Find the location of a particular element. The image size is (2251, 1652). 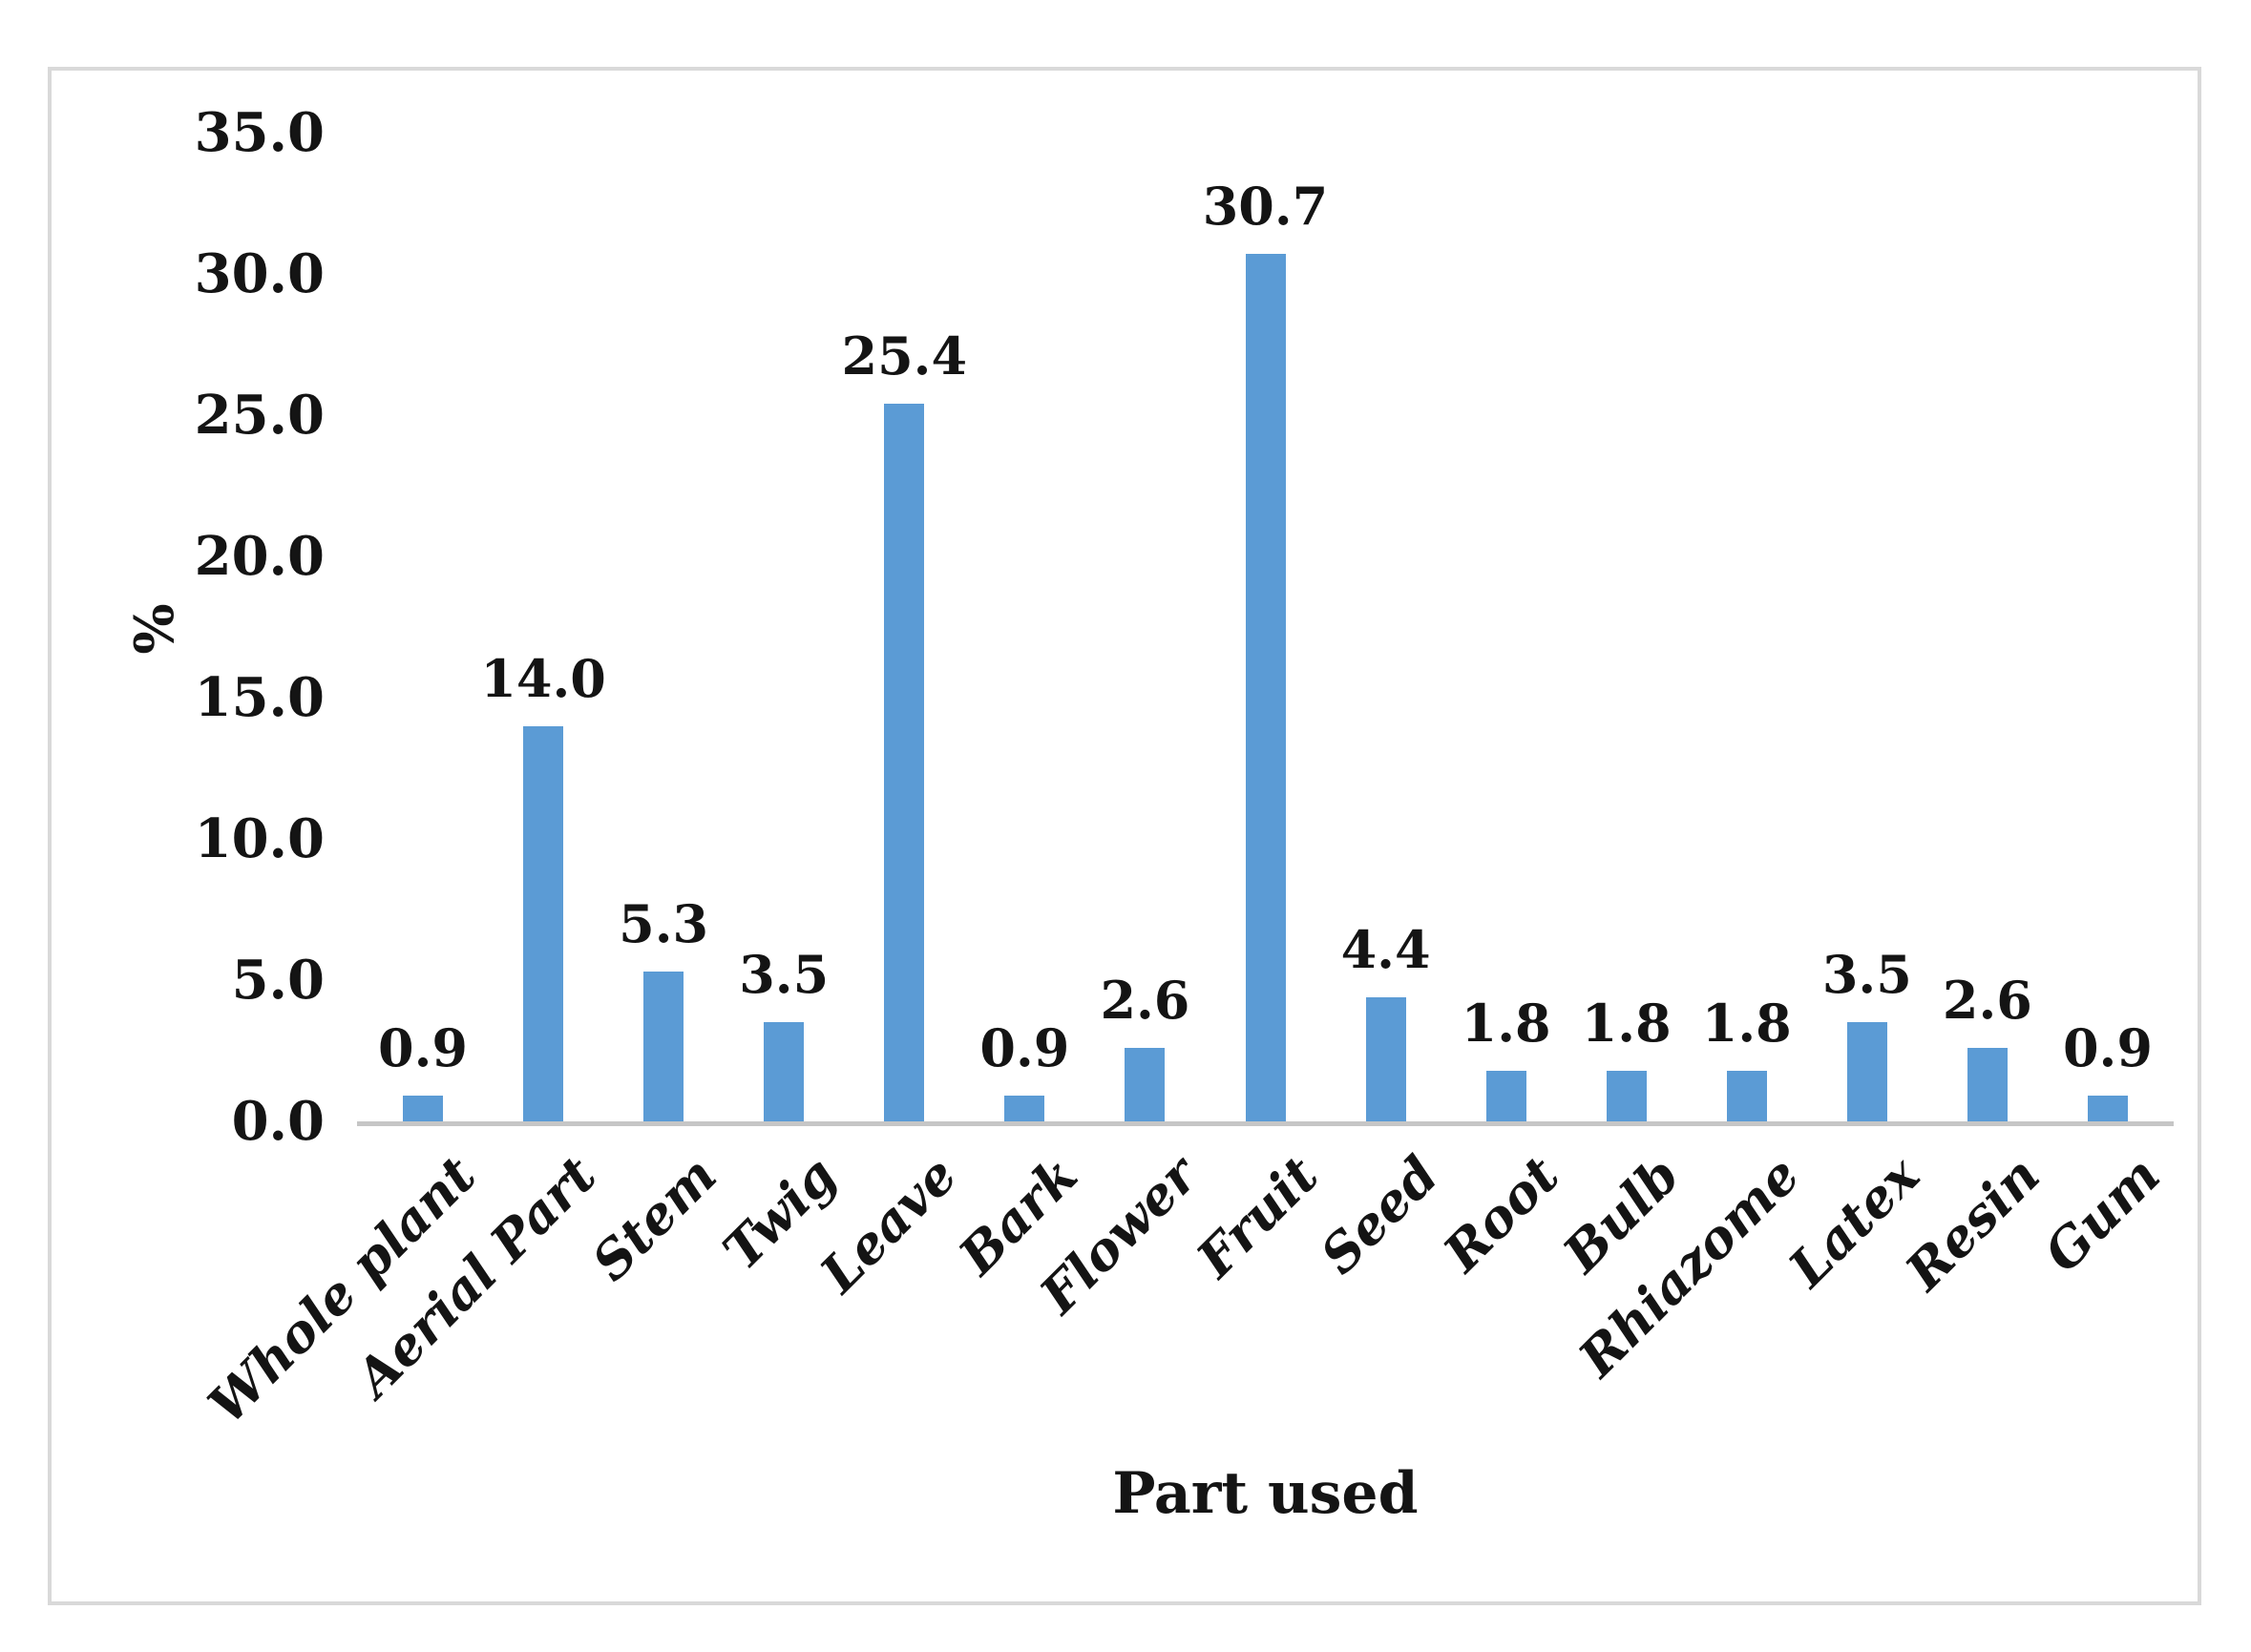

y-tick-label: 35.0 is located at coordinates (259, 132).